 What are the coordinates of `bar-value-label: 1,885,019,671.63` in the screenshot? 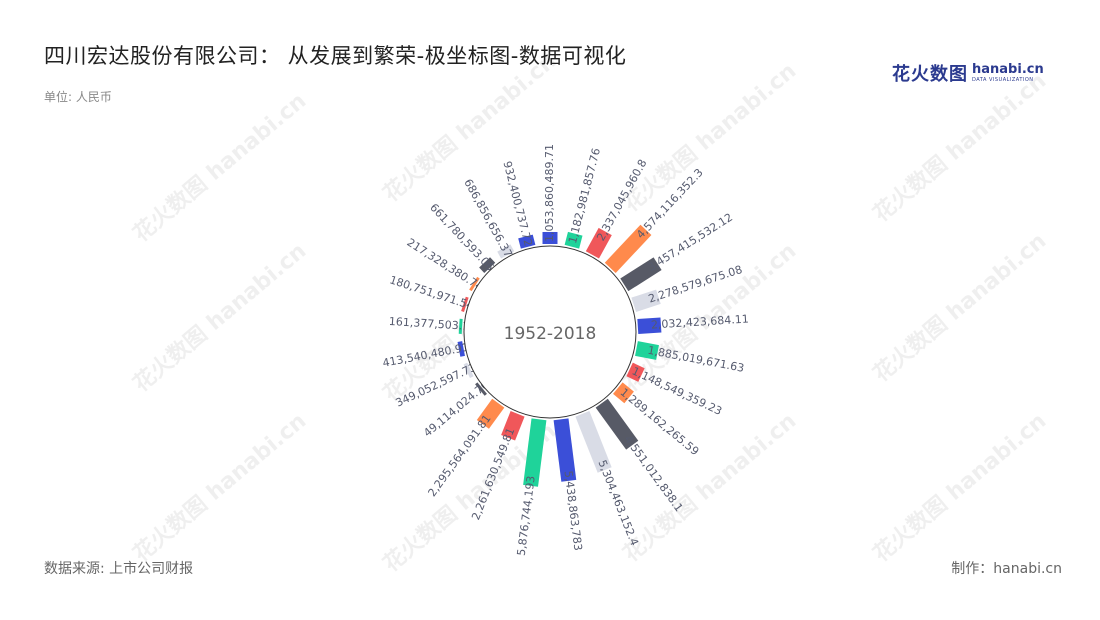 It's located at (696, 359).